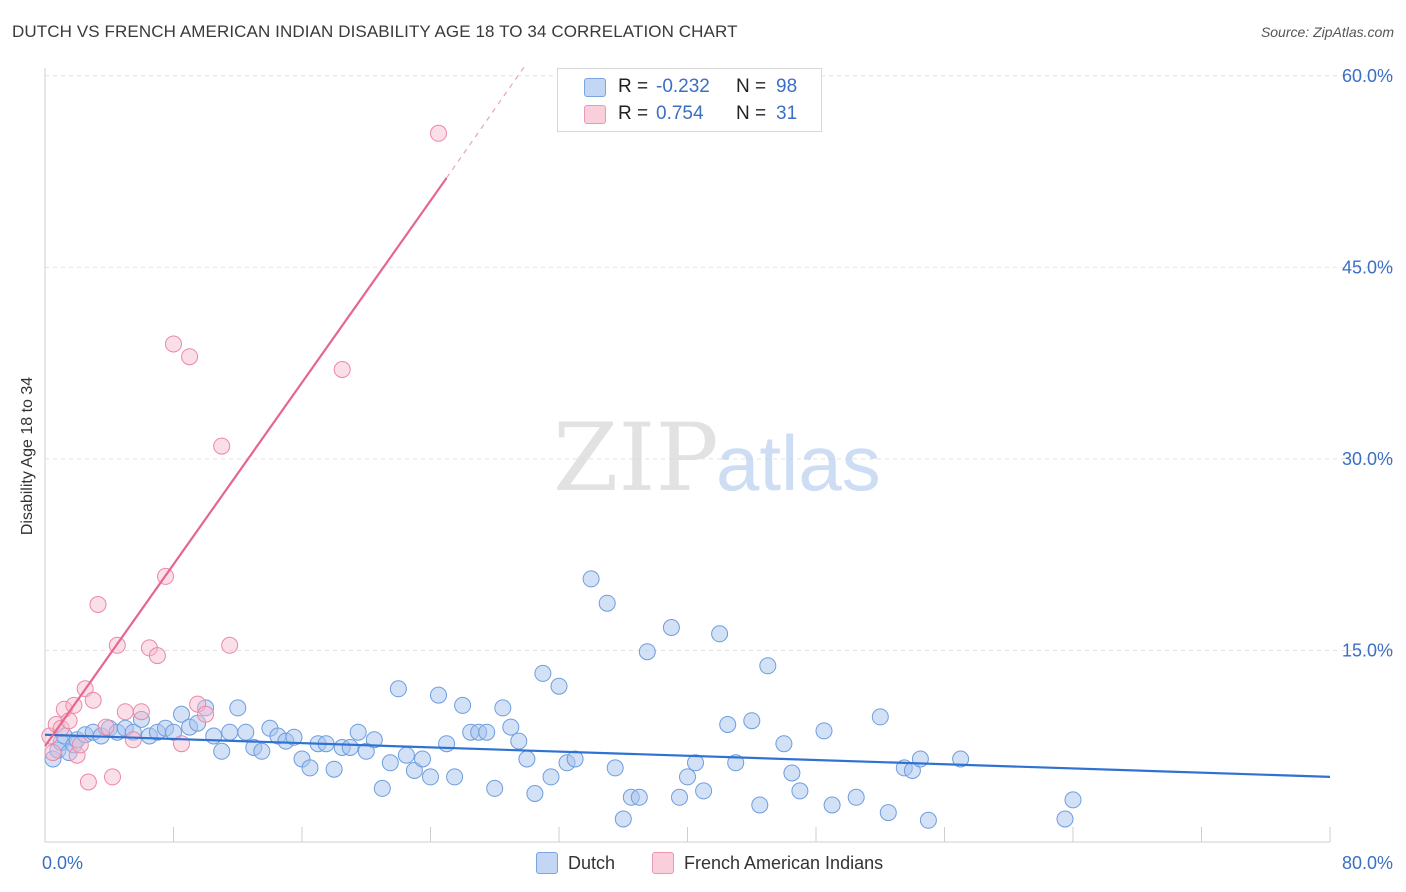 Image resolution: width=1406 pixels, height=892 pixels. What do you see at coordinates (1367, 650) in the screenshot?
I see `y-tick-label: 15.0%` at bounding box center [1367, 650].